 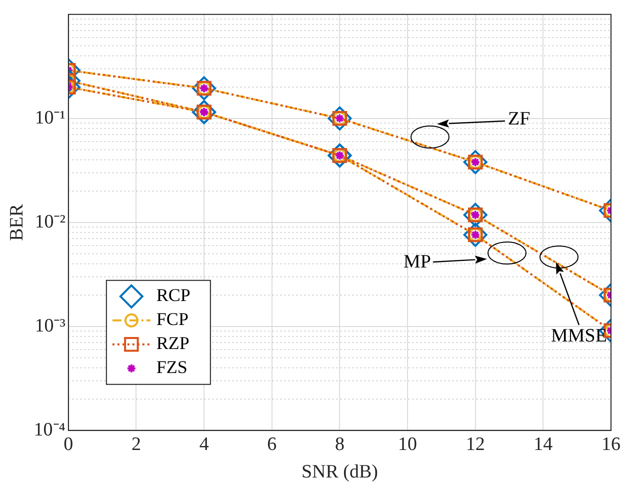 I want to click on x-tick-label: 6, so click(x=272, y=444).